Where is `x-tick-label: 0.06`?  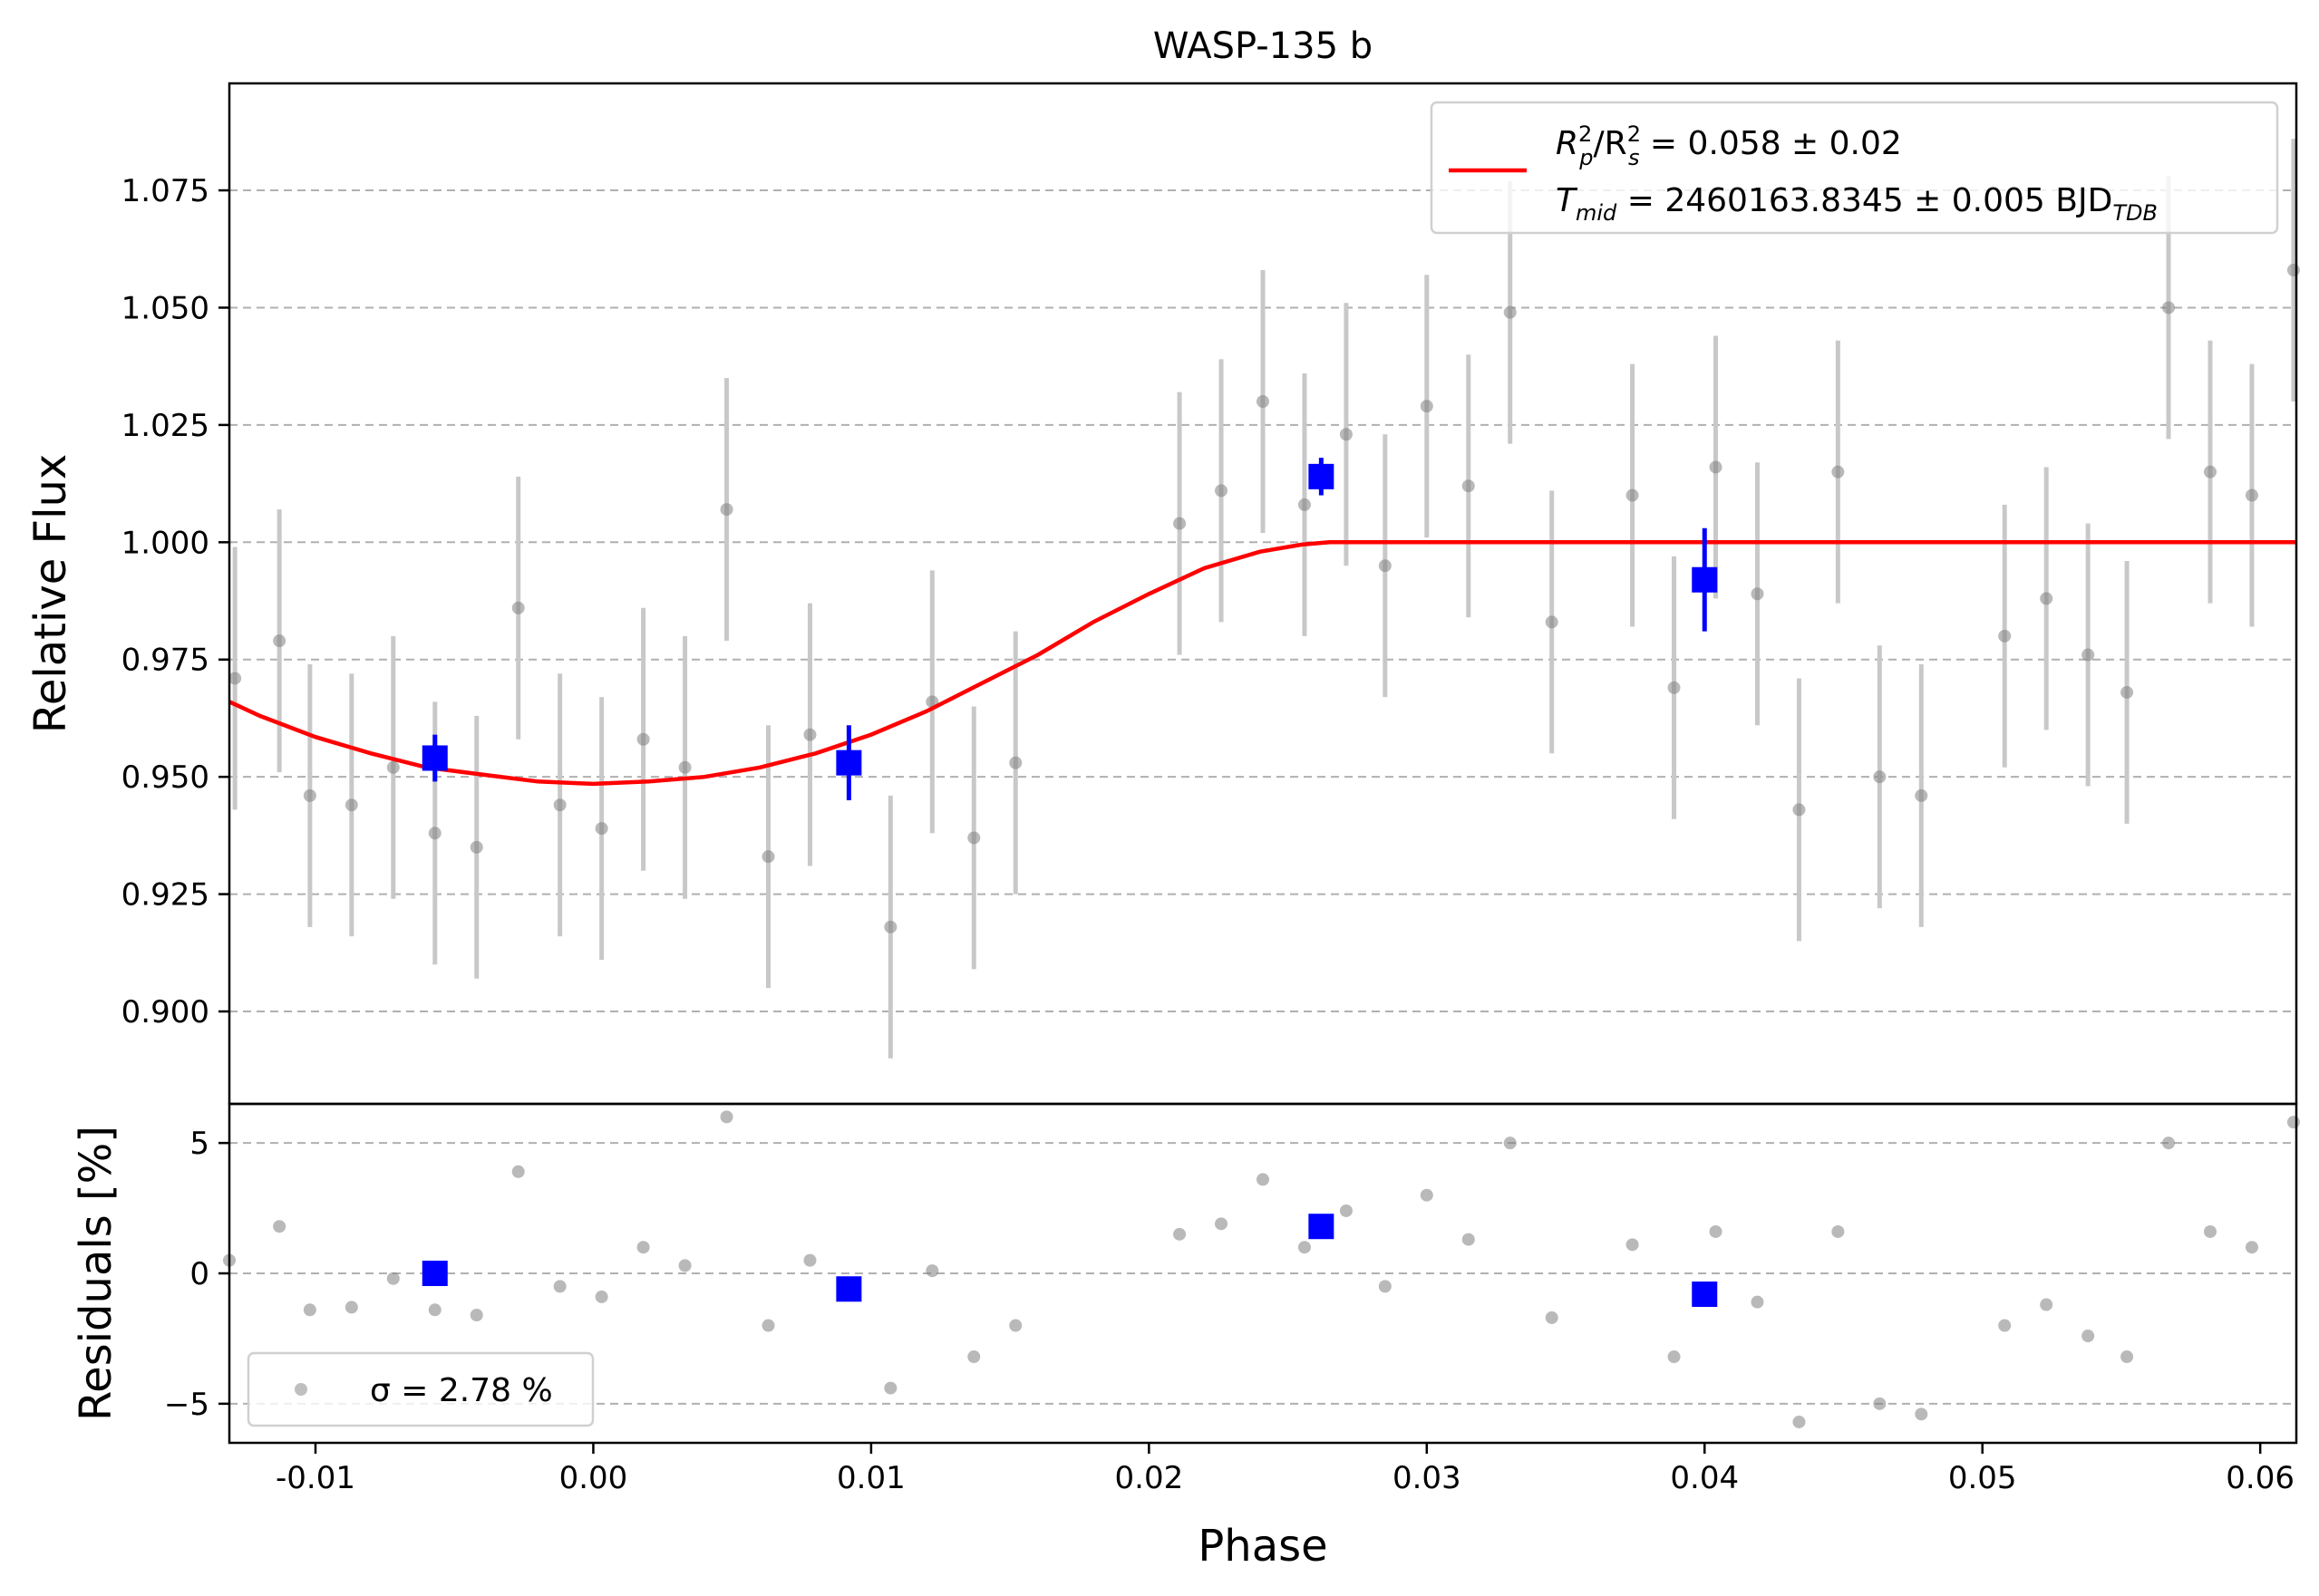 x-tick-label: 0.06 is located at coordinates (2260, 1478).